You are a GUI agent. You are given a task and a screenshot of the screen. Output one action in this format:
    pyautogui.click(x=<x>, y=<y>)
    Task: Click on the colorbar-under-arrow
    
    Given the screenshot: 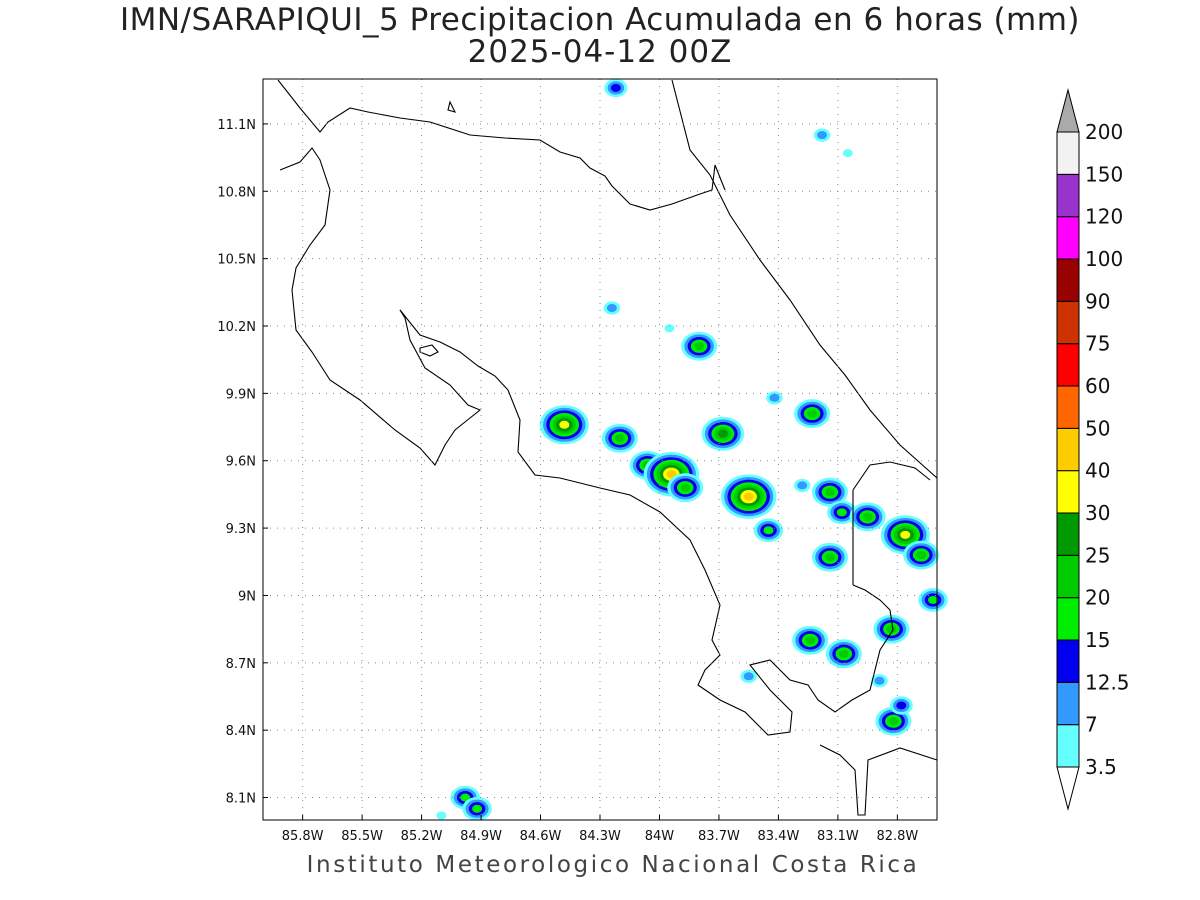 What is the action you would take?
    pyautogui.click(x=1068, y=788)
    